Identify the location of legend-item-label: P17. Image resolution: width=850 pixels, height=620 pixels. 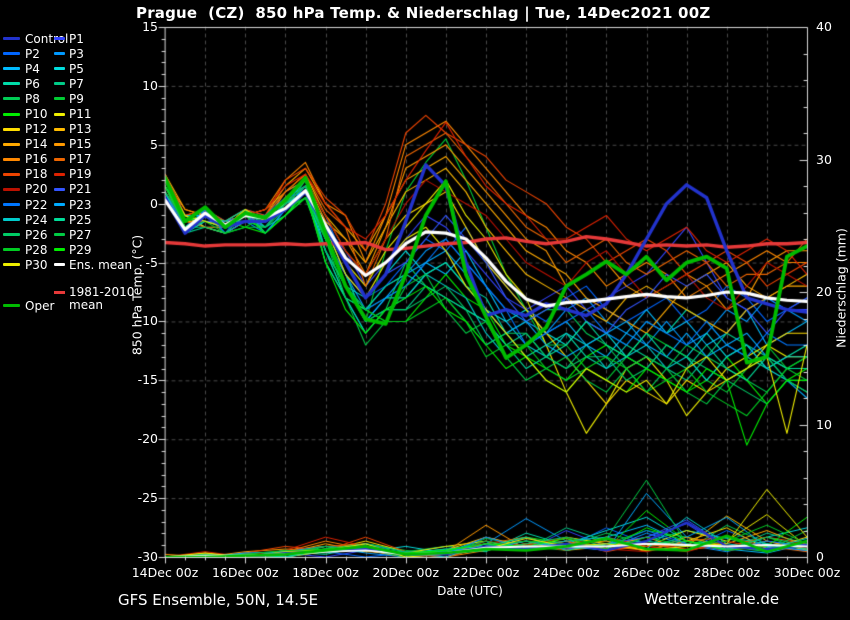
(80, 159).